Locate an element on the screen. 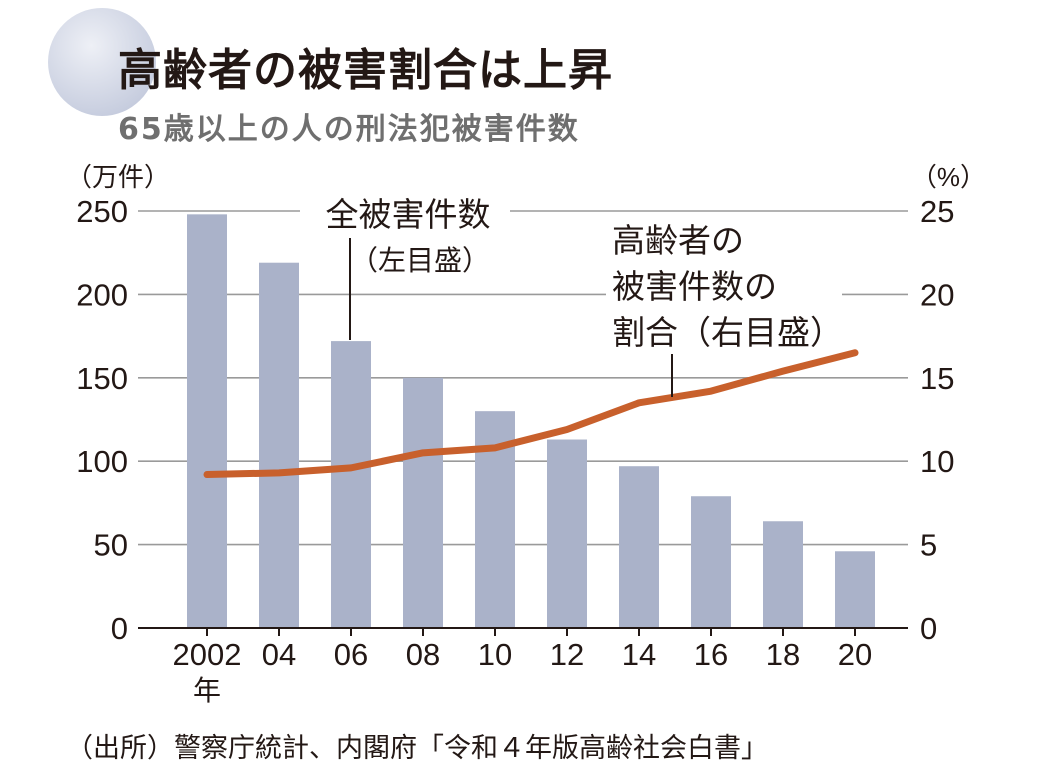 The image size is (1040, 782). line-series is located at coordinates (531, 414).